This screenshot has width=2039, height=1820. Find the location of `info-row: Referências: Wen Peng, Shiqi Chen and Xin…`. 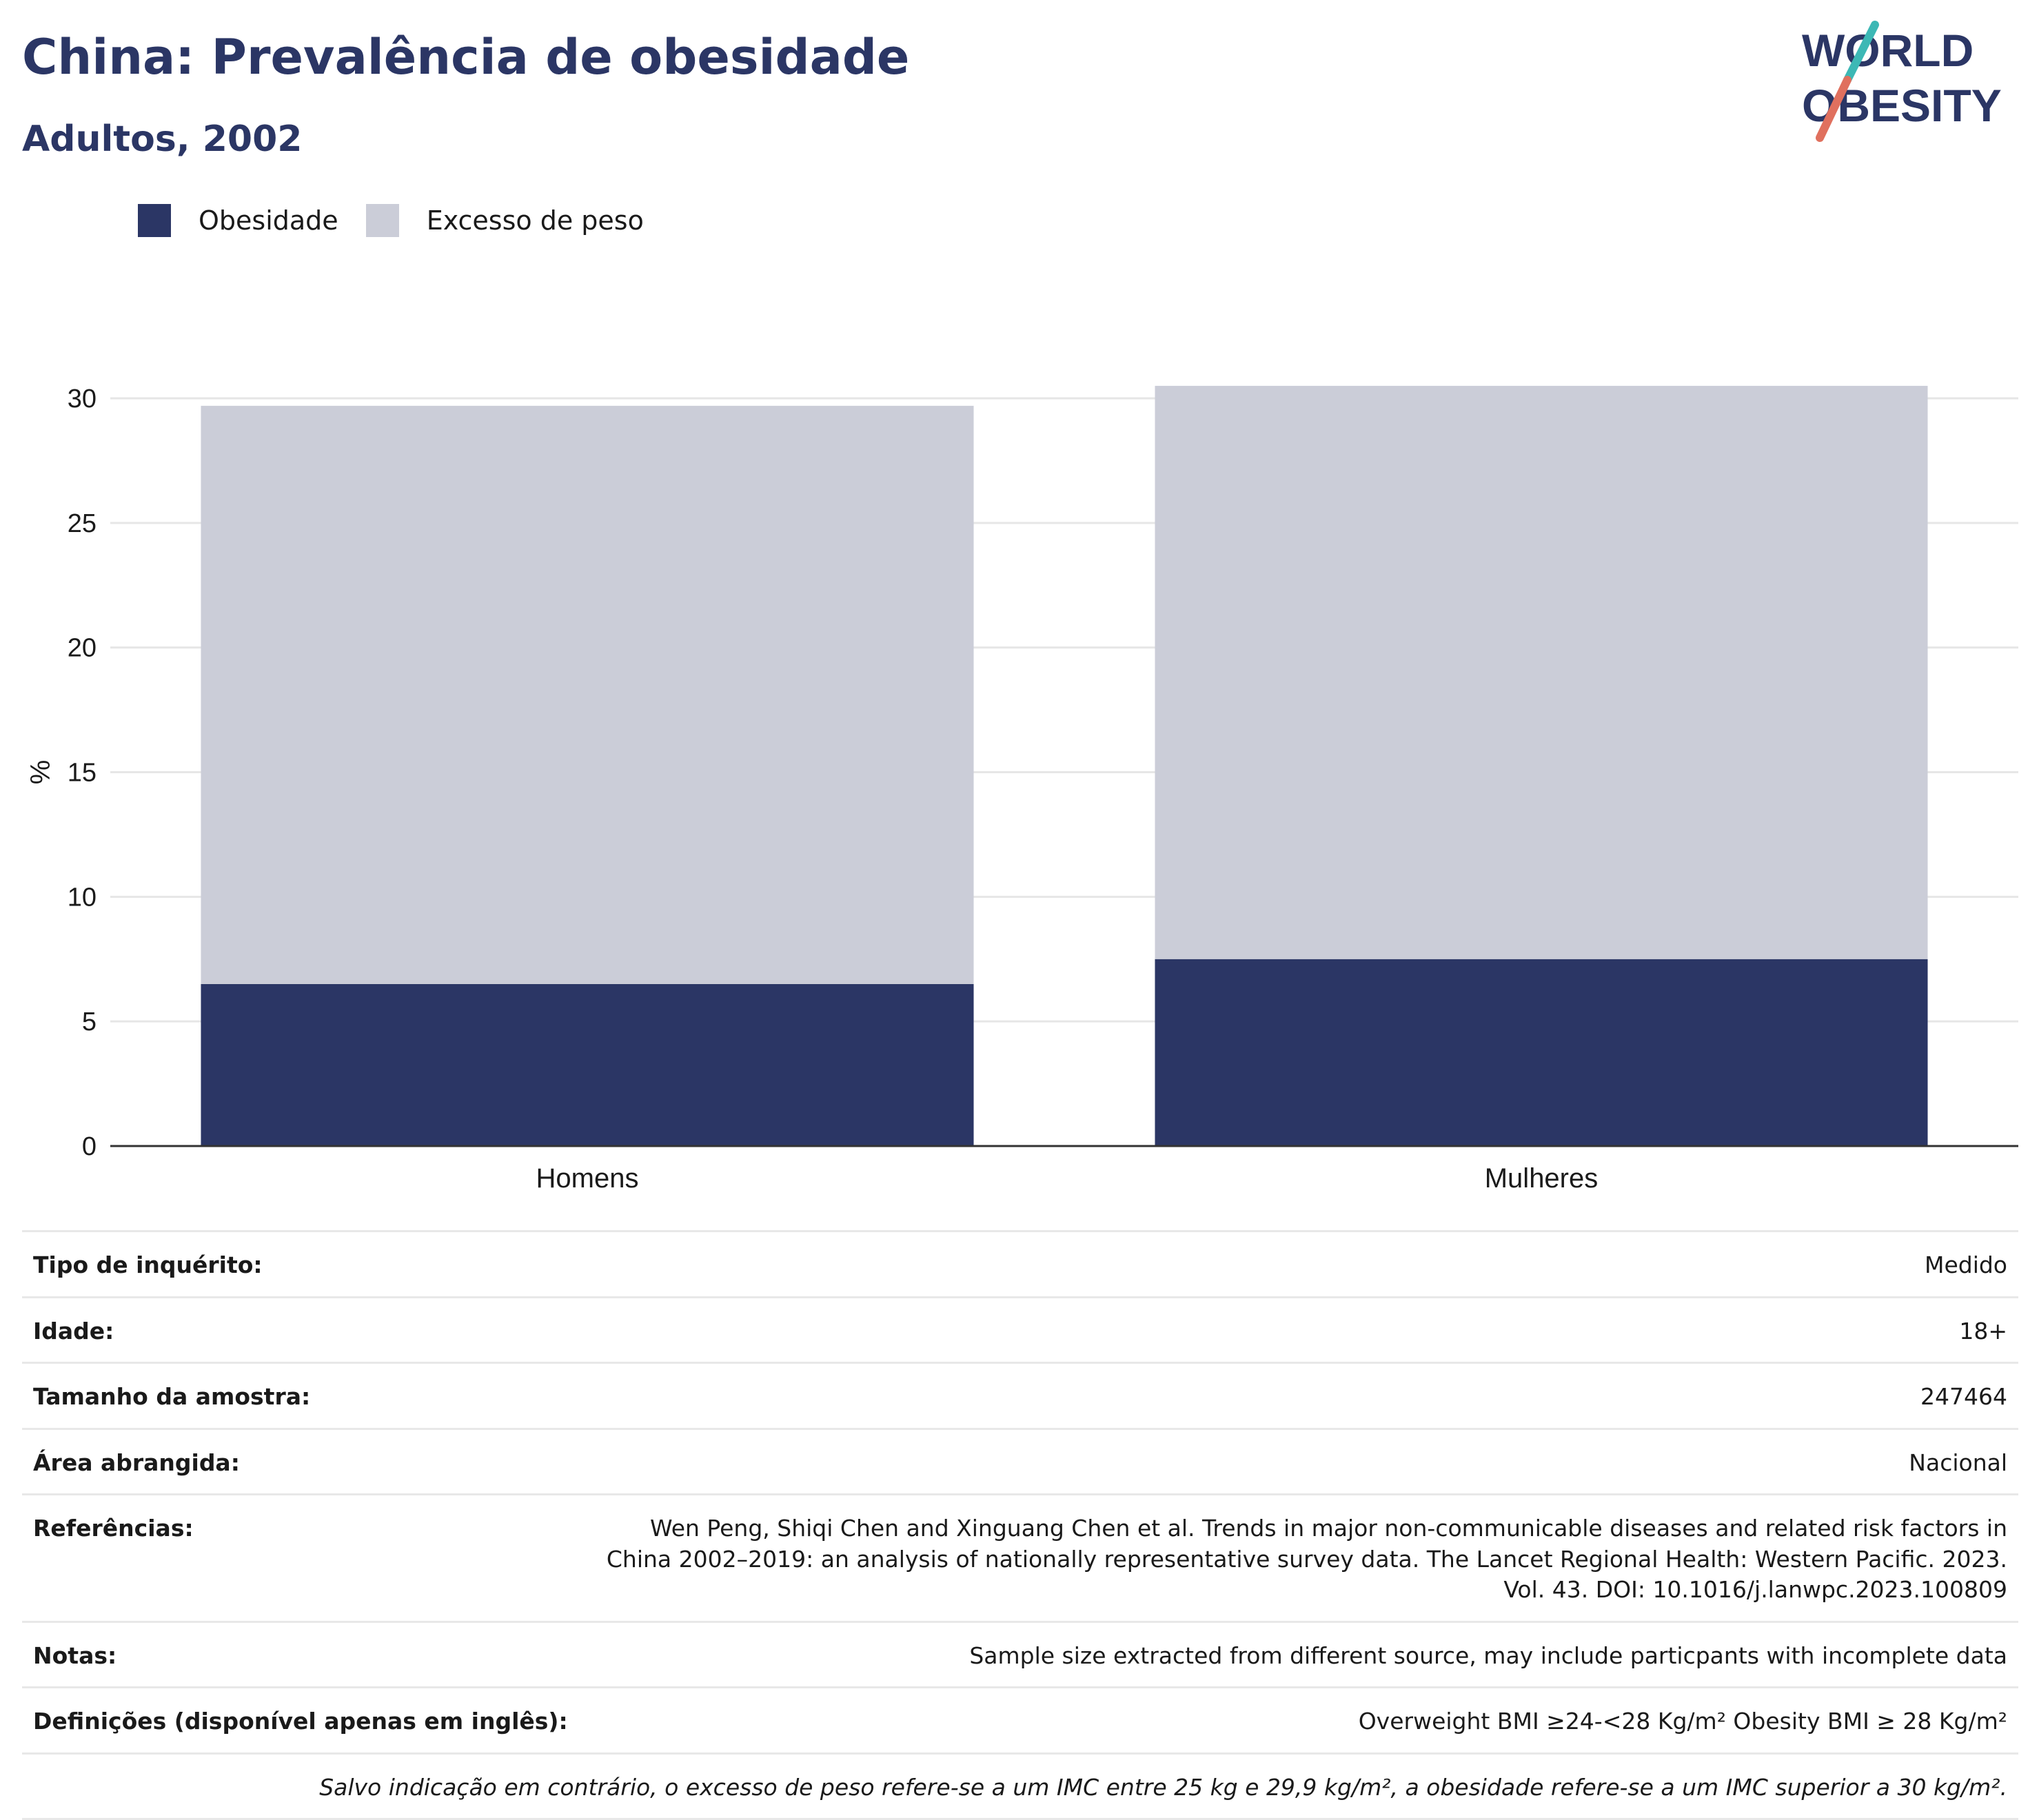

info-row: Referências: Wen Peng, Shiqi Chen and Xin… is located at coordinates (1020, 1558).